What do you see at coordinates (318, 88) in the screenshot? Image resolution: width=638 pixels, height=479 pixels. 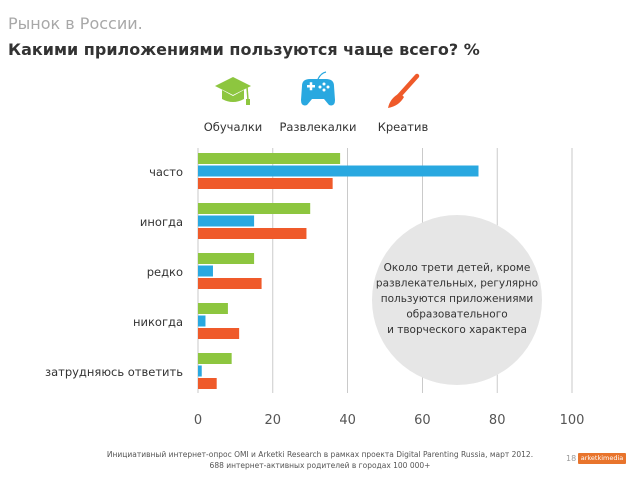 I see `gamepad-icon` at bounding box center [318, 88].